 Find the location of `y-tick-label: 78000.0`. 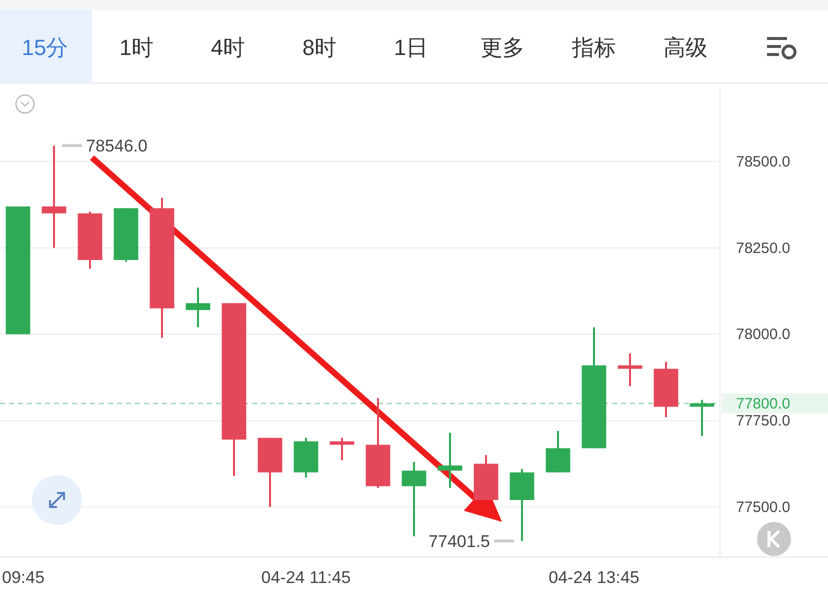

y-tick-label: 78000.0 is located at coordinates (763, 335).